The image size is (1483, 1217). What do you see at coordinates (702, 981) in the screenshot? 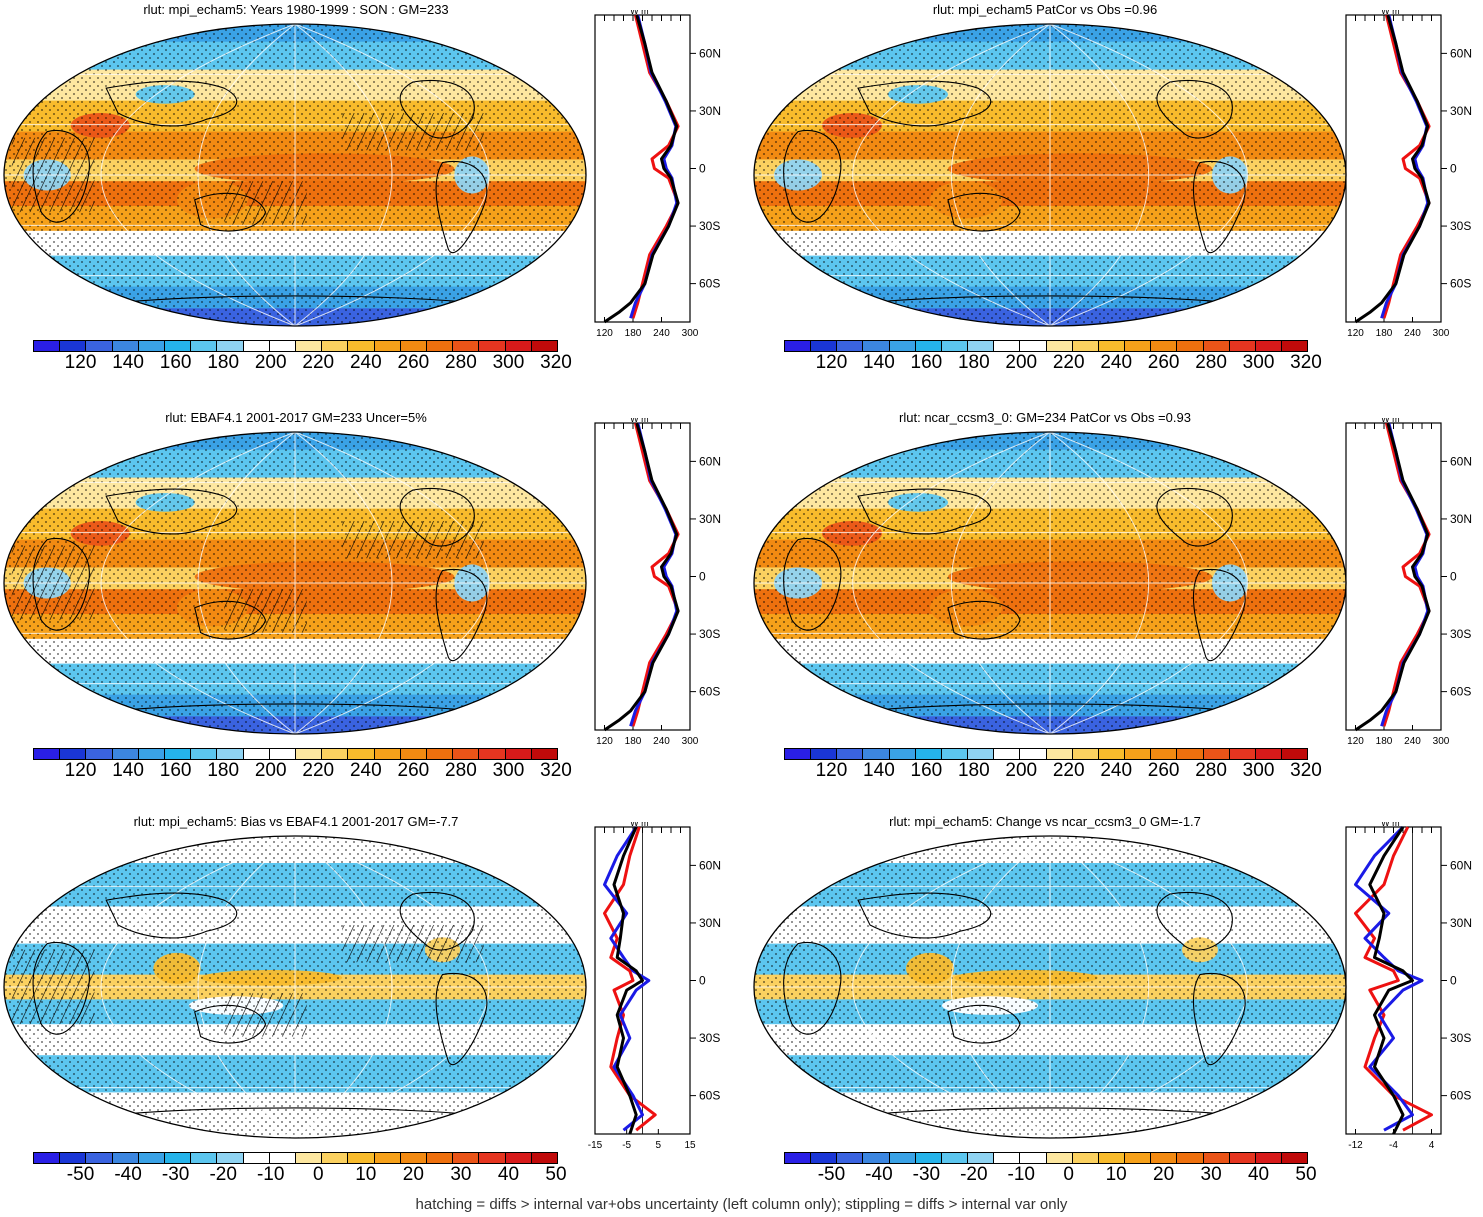
I see `lat-label: 0` at bounding box center [702, 981].